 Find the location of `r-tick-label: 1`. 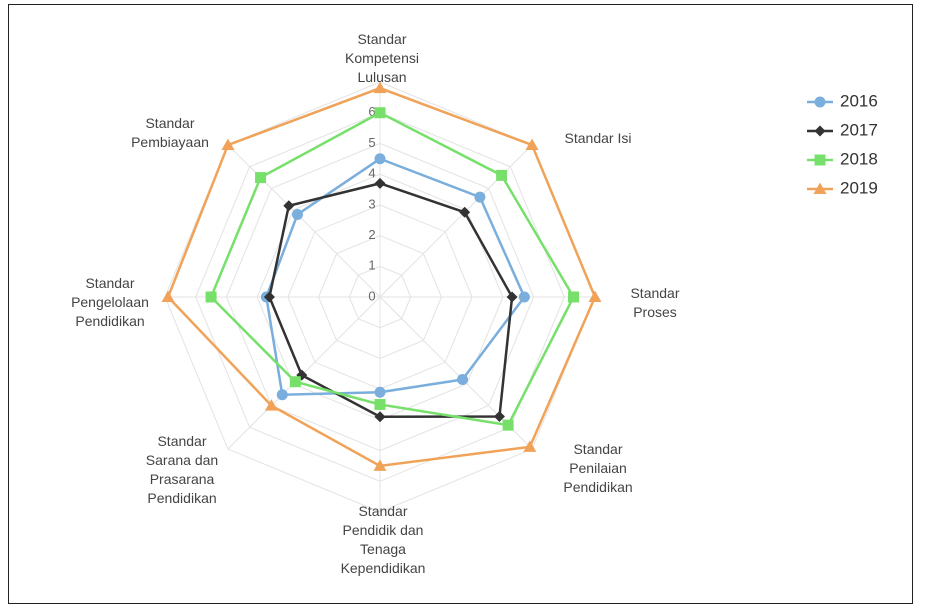

r-tick-label: 1 is located at coordinates (371, 265).